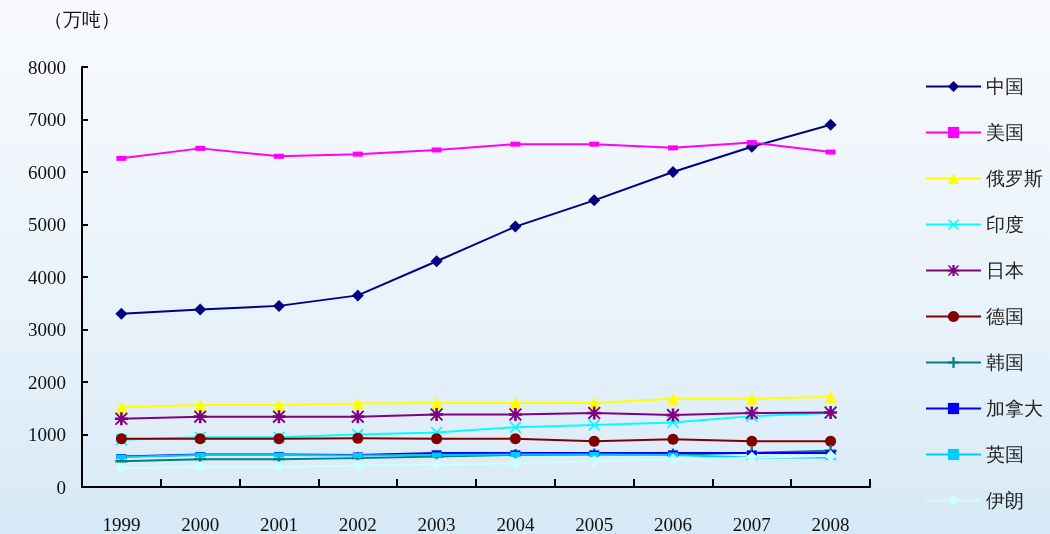 Image resolution: width=1050 pixels, height=534 pixels. What do you see at coordinates (1005, 316) in the screenshot?
I see `legend-label: 德国` at bounding box center [1005, 316].